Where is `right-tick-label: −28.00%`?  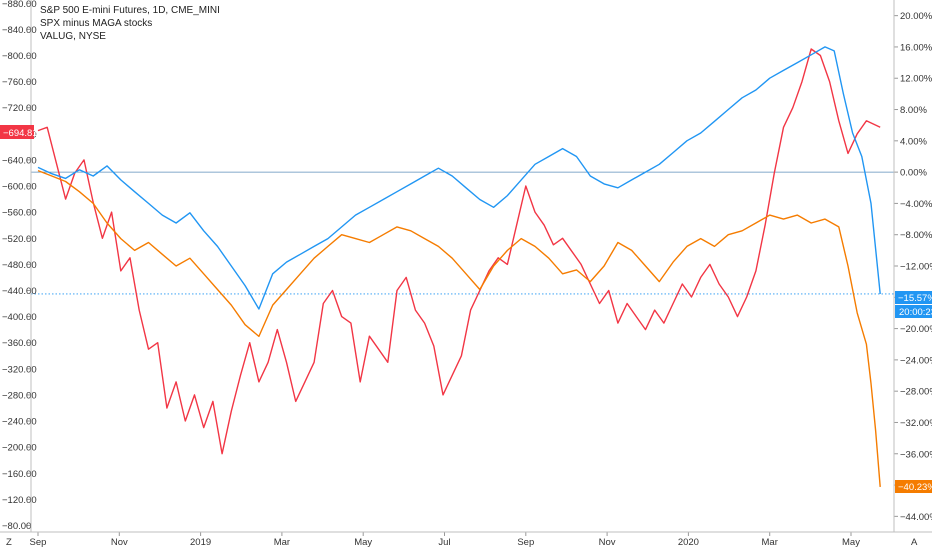
right-tick-label: −28.00% is located at coordinates (916, 392).